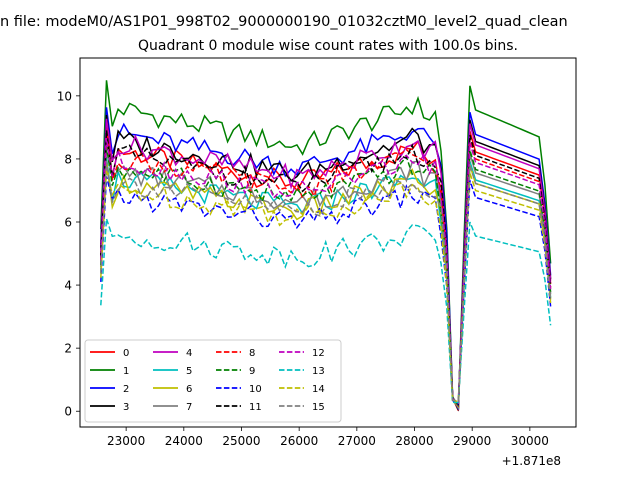  I want to click on legend-label-13: 13, so click(318, 371).